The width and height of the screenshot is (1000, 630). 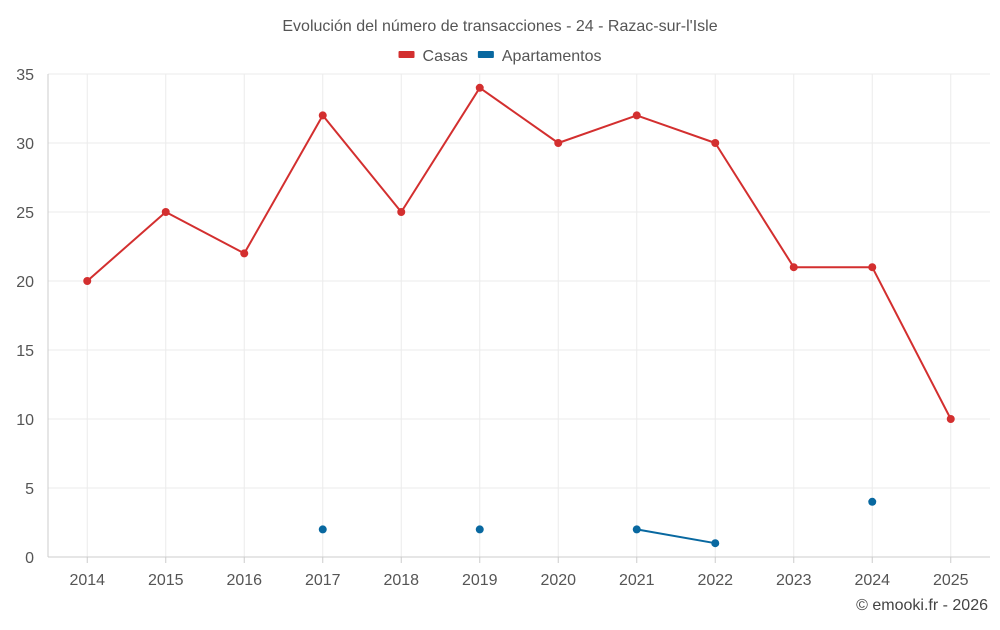 What do you see at coordinates (597, 522) in the screenshot?
I see `series-apartamentos` at bounding box center [597, 522].